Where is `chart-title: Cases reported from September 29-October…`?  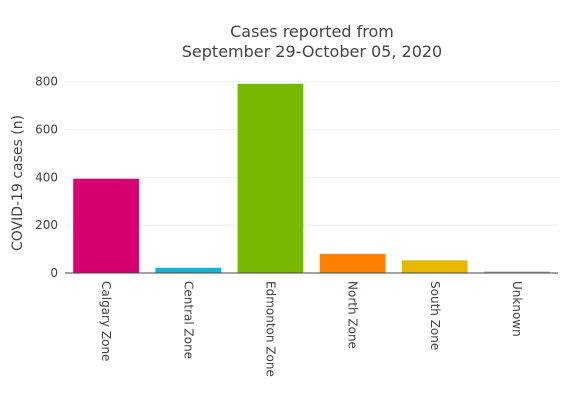 chart-title: Cases reported from September 29-October… is located at coordinates (312, 41).